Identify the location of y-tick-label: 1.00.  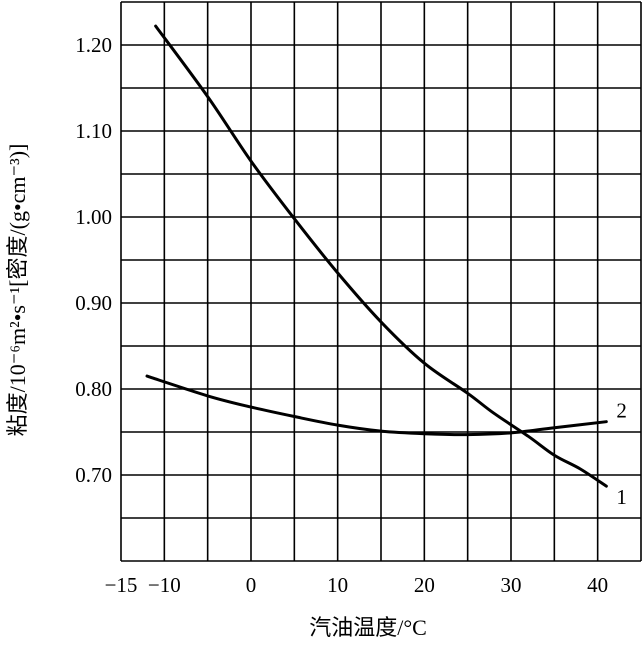
(93, 217).